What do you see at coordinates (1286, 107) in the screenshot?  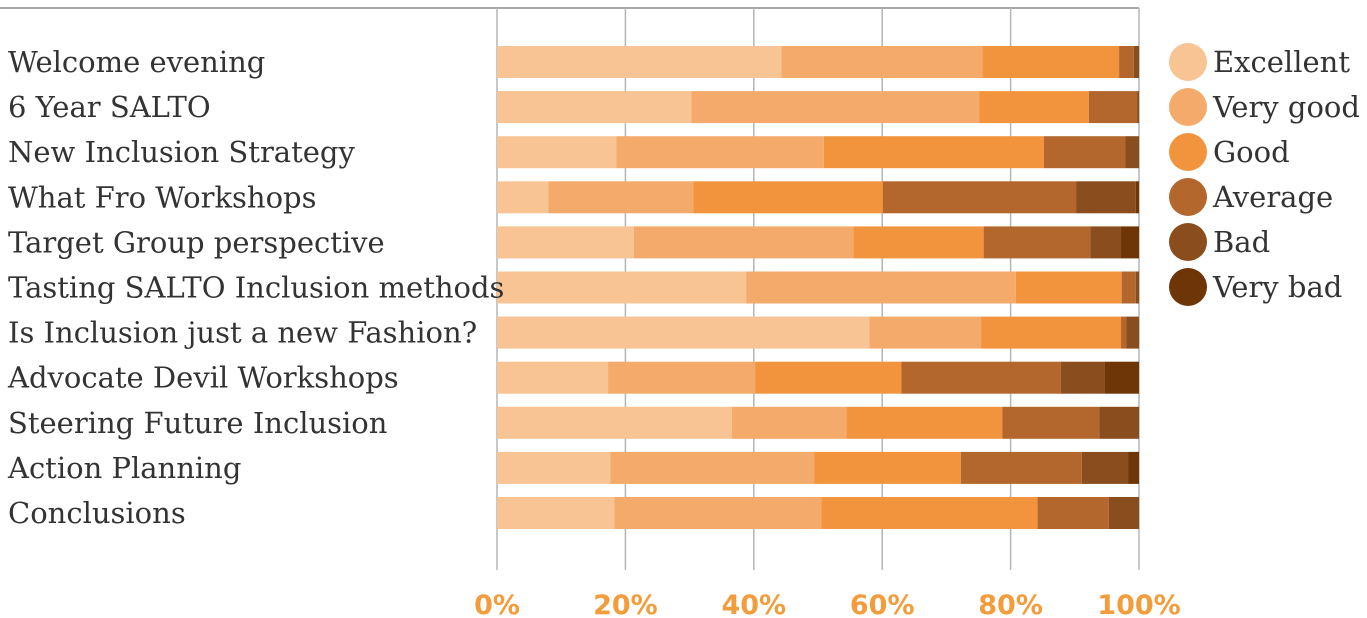 I see `legend-label: Very good` at bounding box center [1286, 107].